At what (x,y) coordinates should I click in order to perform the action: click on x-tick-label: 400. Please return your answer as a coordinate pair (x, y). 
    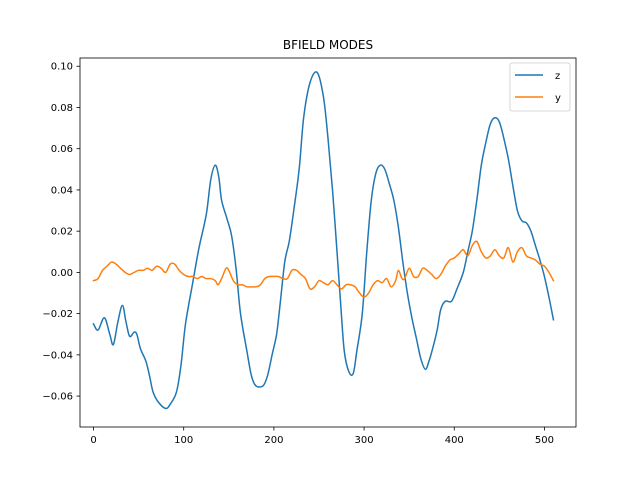
    Looking at the image, I should click on (454, 440).